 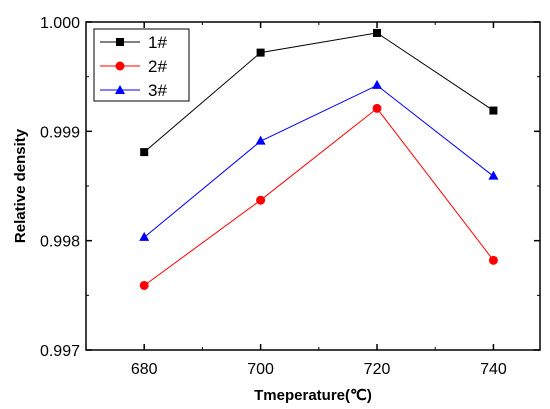 What do you see at coordinates (157, 66) in the screenshot?
I see `legend-label-2: 2#` at bounding box center [157, 66].